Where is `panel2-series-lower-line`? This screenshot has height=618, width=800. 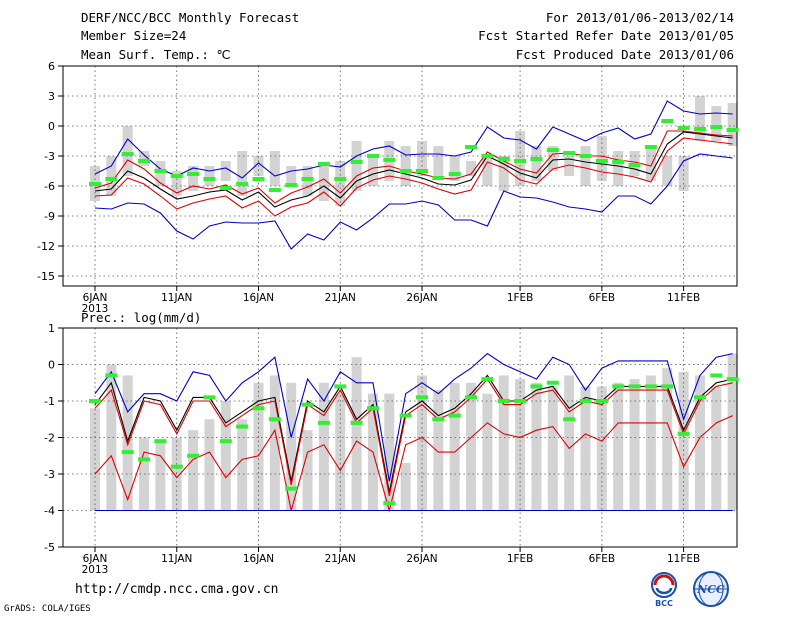
panel2-series-lower-line is located at coordinates (413, 464).